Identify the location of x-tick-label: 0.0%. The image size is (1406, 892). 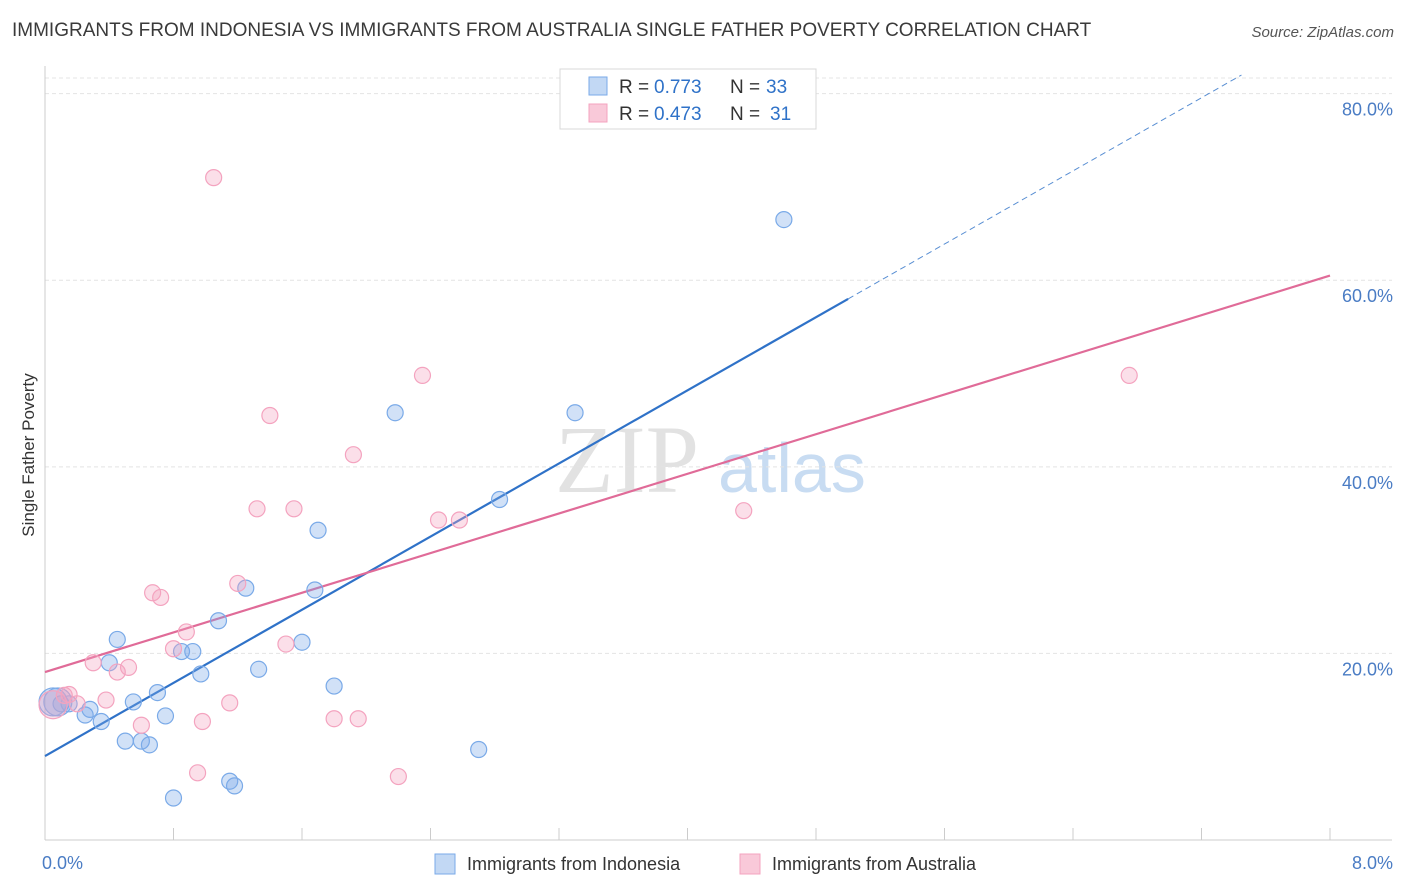
(62, 863).